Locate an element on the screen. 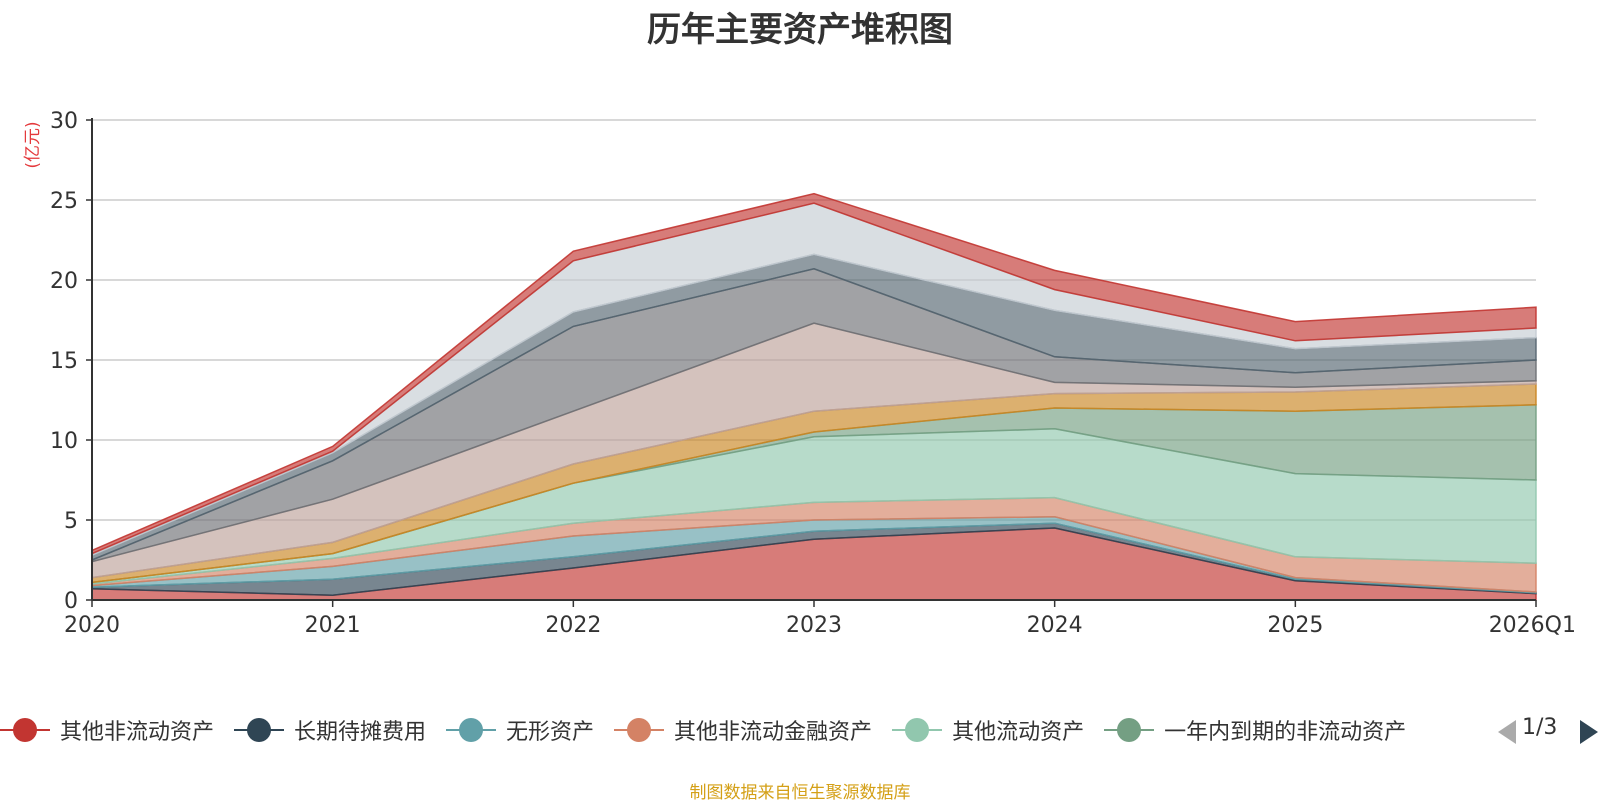 Image resolution: width=1600 pixels, height=803 pixels. legend-page-indicator: 1/3 is located at coordinates (1540, 727).